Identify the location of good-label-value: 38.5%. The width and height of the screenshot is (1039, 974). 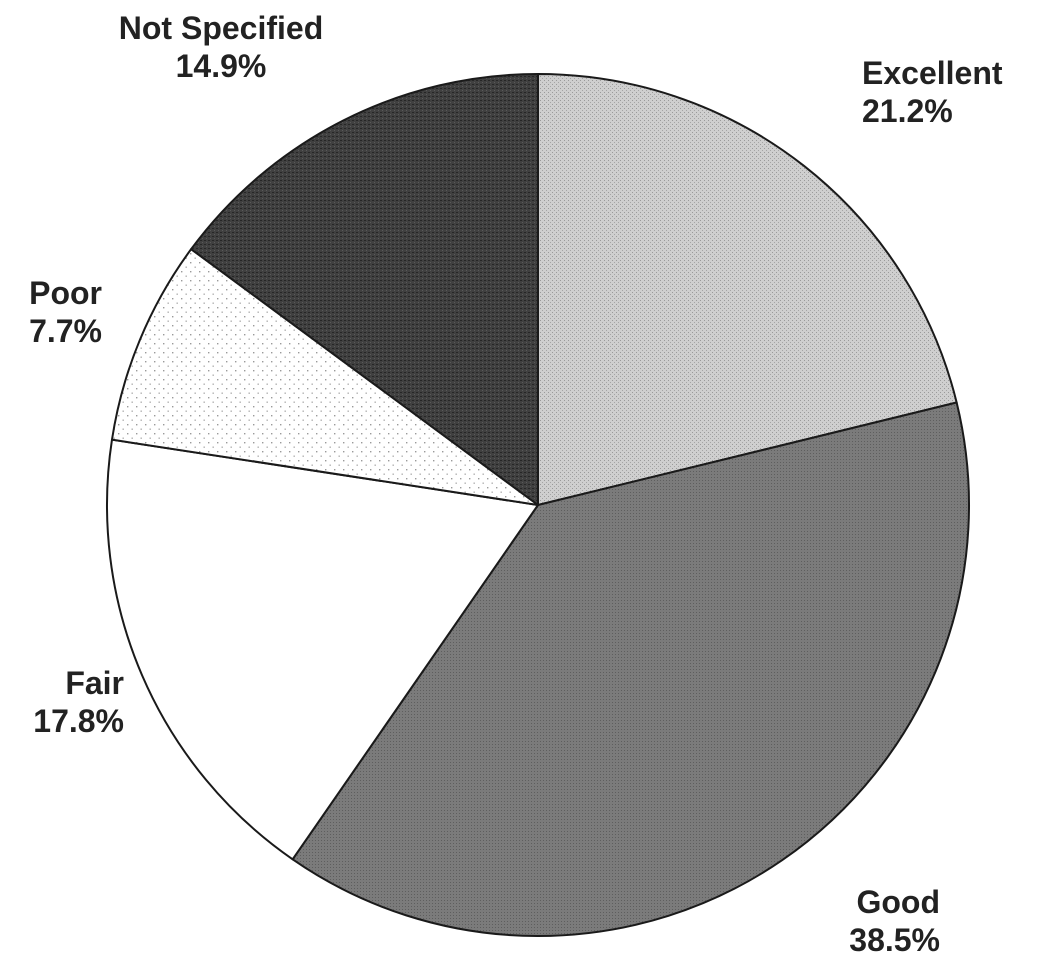
(894, 940).